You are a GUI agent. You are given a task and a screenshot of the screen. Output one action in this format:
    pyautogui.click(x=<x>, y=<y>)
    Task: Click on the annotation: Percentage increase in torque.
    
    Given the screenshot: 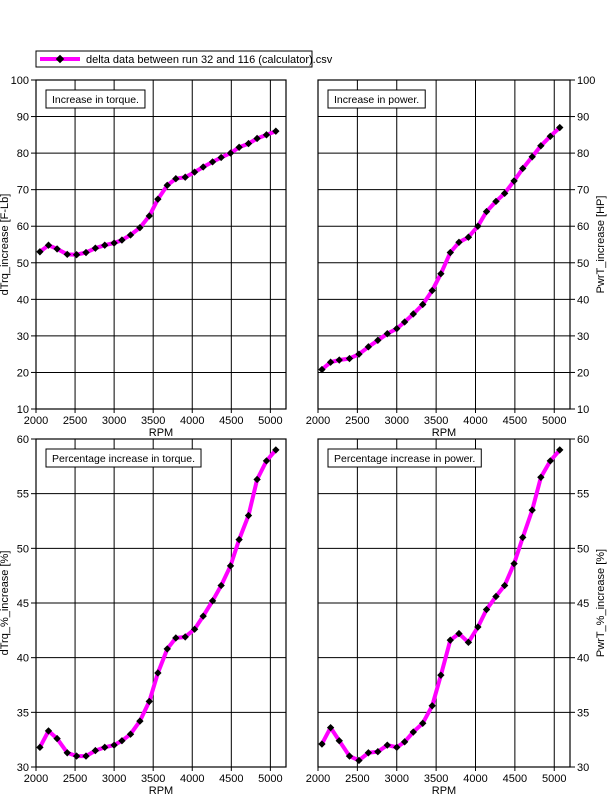 What is the action you would take?
    pyautogui.click(x=123, y=458)
    